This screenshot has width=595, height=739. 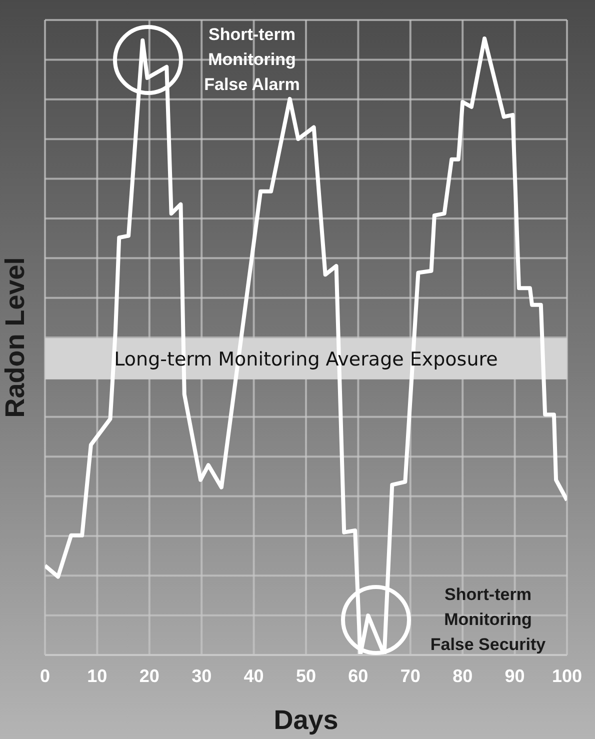 What do you see at coordinates (306, 720) in the screenshot?
I see `x-axis-title: Days` at bounding box center [306, 720].